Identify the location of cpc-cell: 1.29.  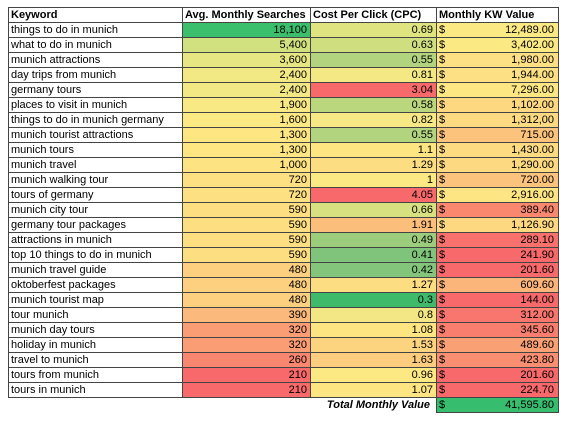
(373, 165).